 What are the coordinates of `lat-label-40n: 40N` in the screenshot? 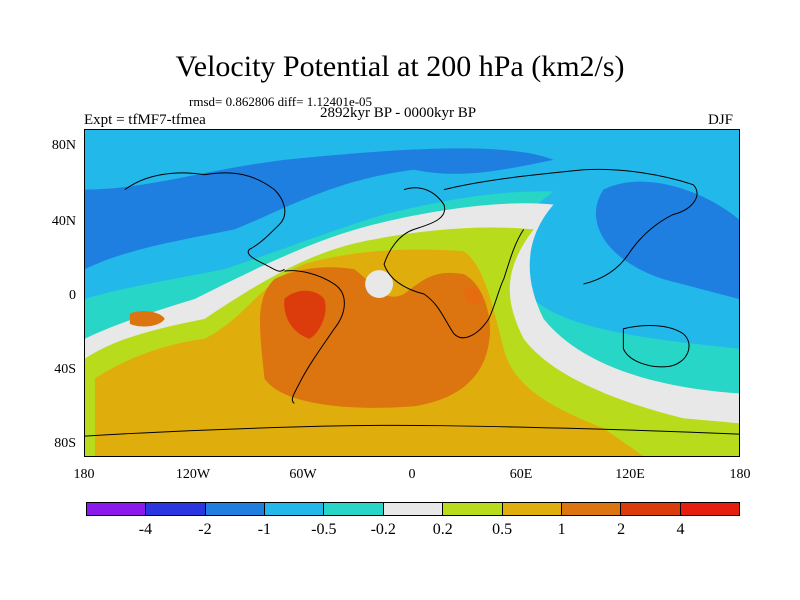 It's located at (63, 221).